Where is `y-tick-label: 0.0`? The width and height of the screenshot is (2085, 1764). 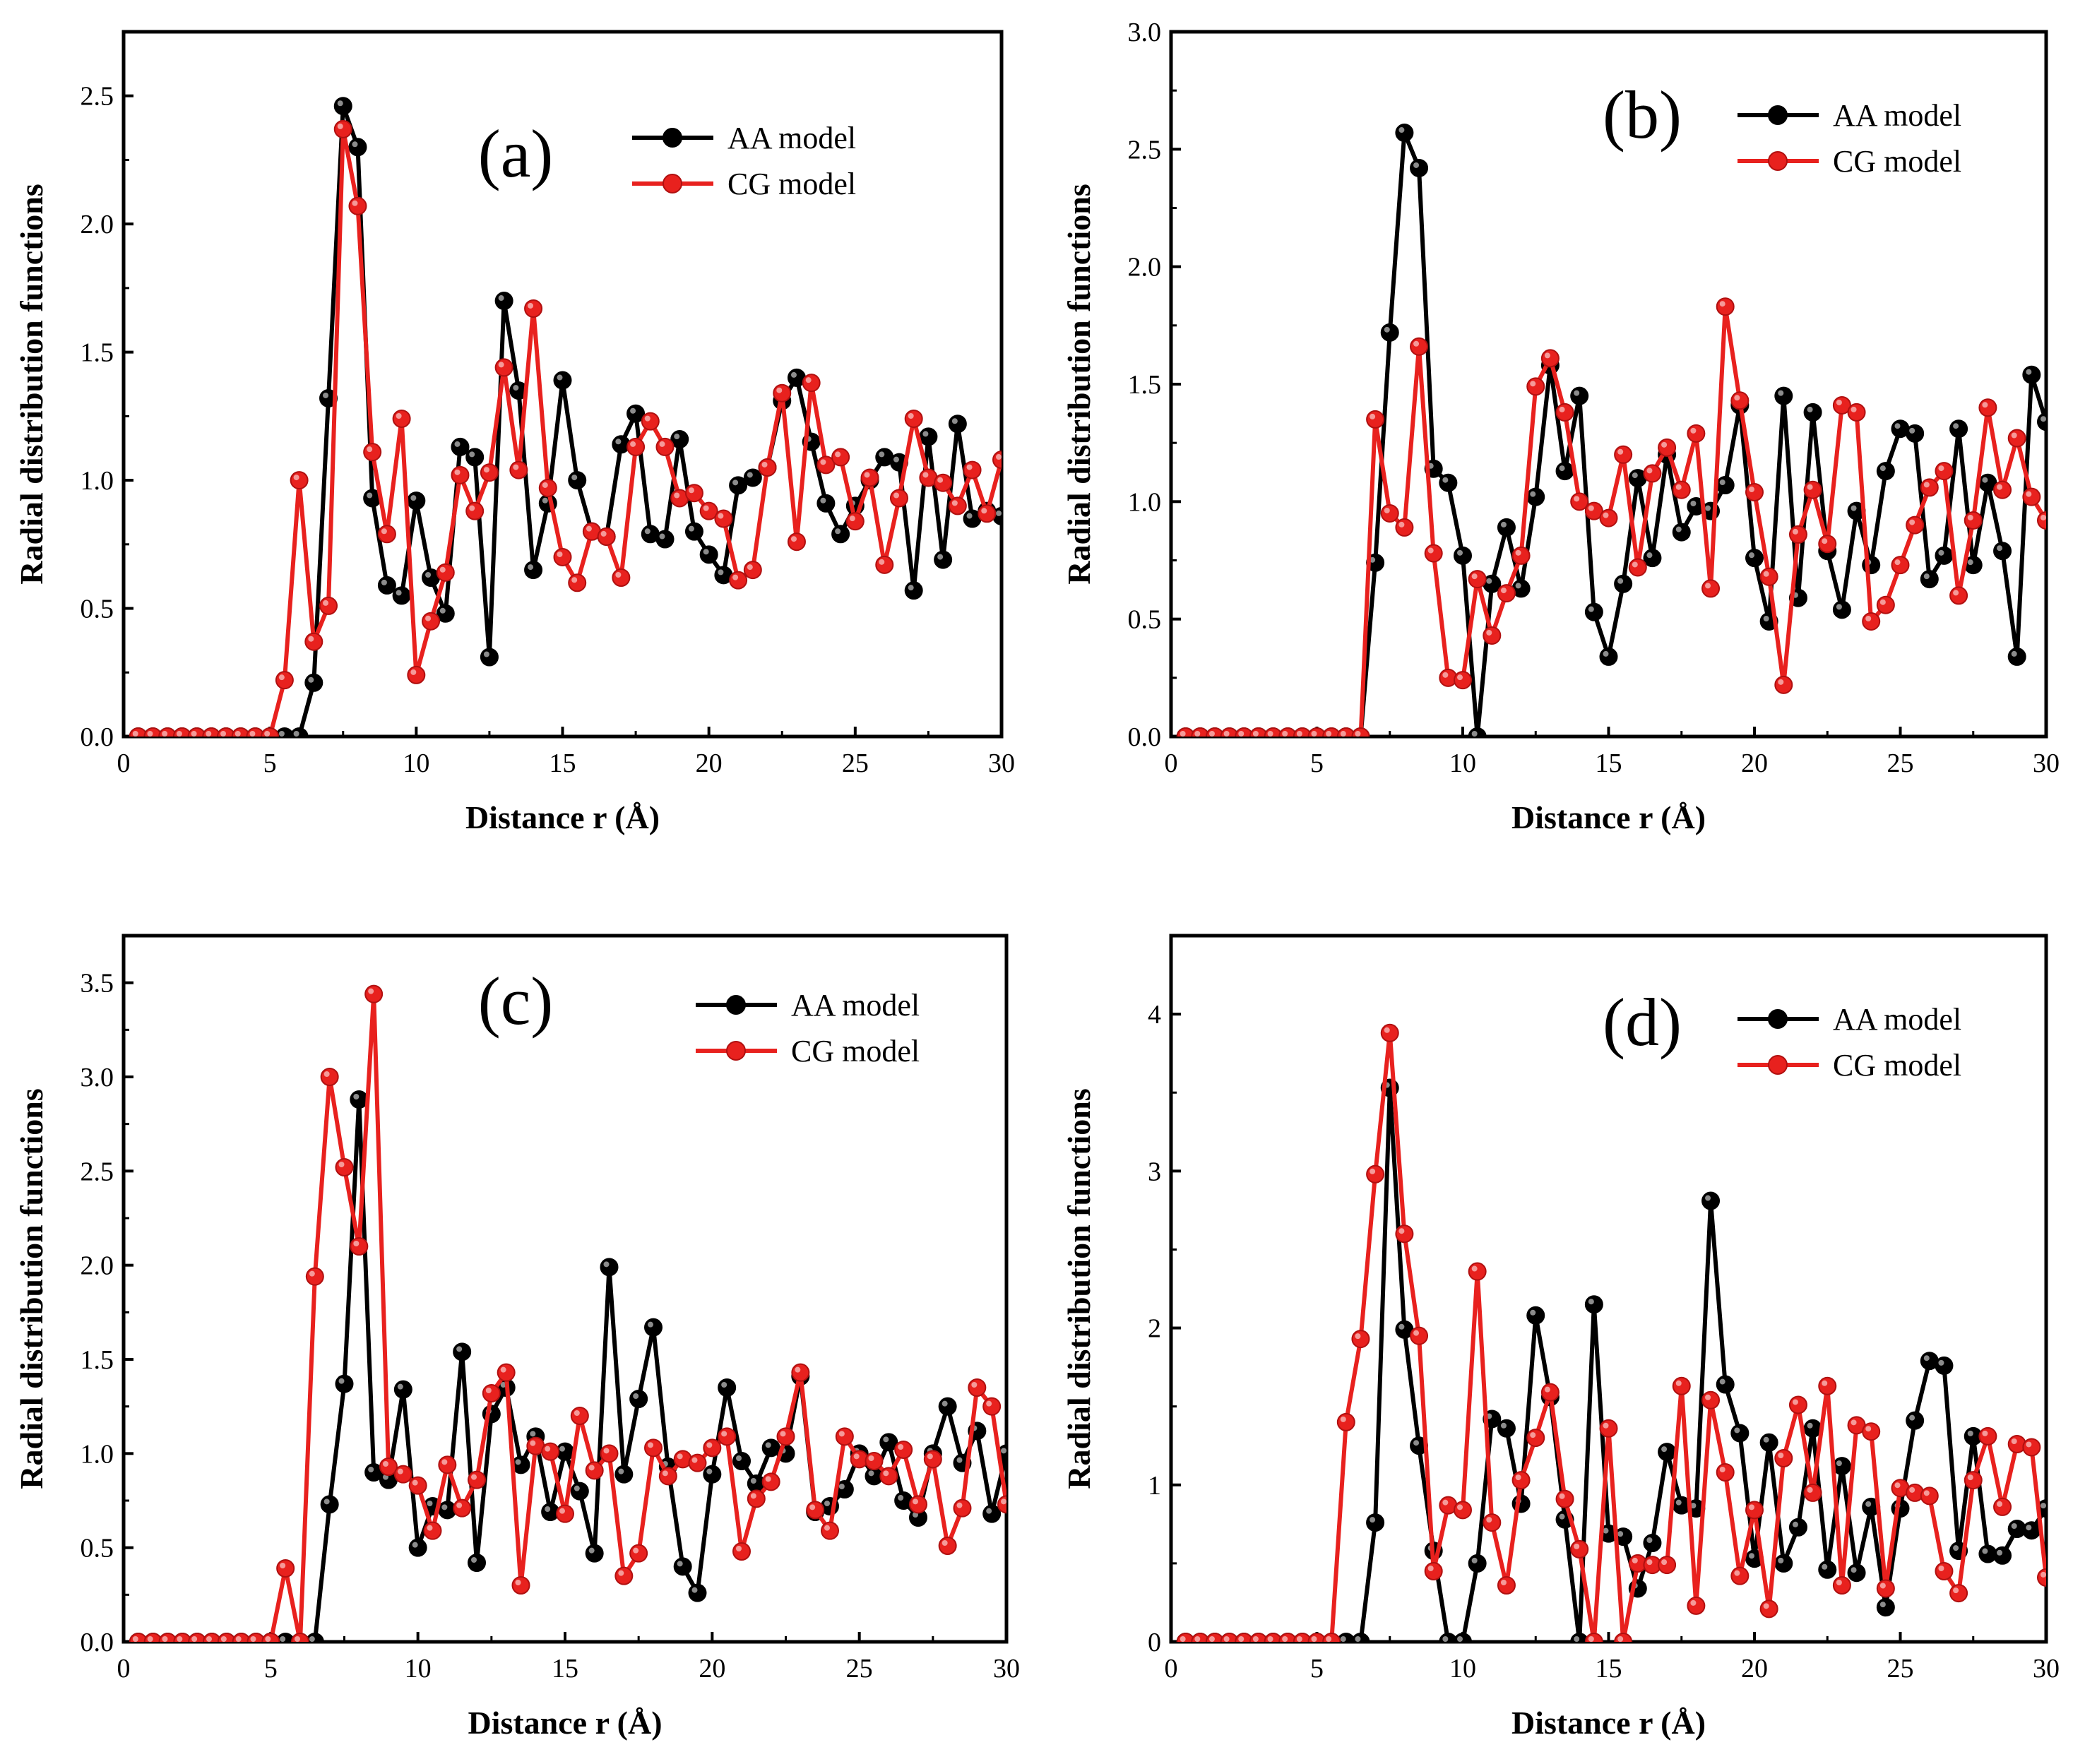
y-tick-label: 0.0 is located at coordinates (97, 1642).